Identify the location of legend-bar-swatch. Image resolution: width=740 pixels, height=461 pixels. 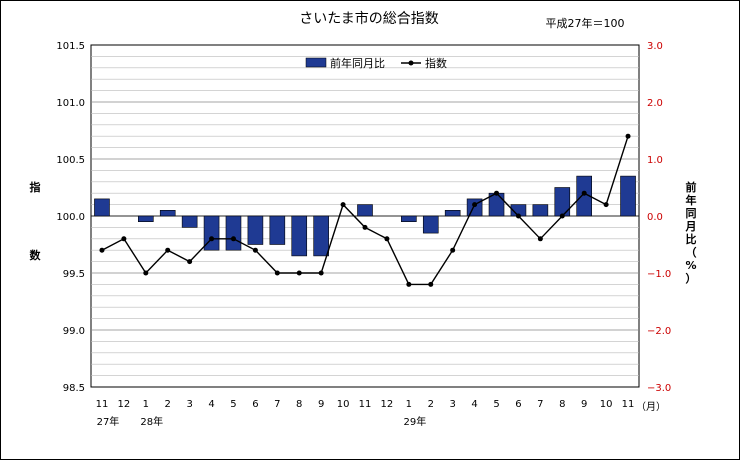
(316, 62).